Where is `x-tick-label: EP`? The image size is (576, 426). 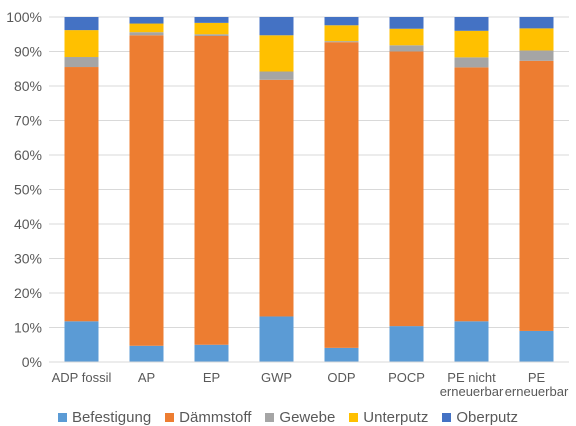 x-tick-label: EP is located at coordinates (211, 377).